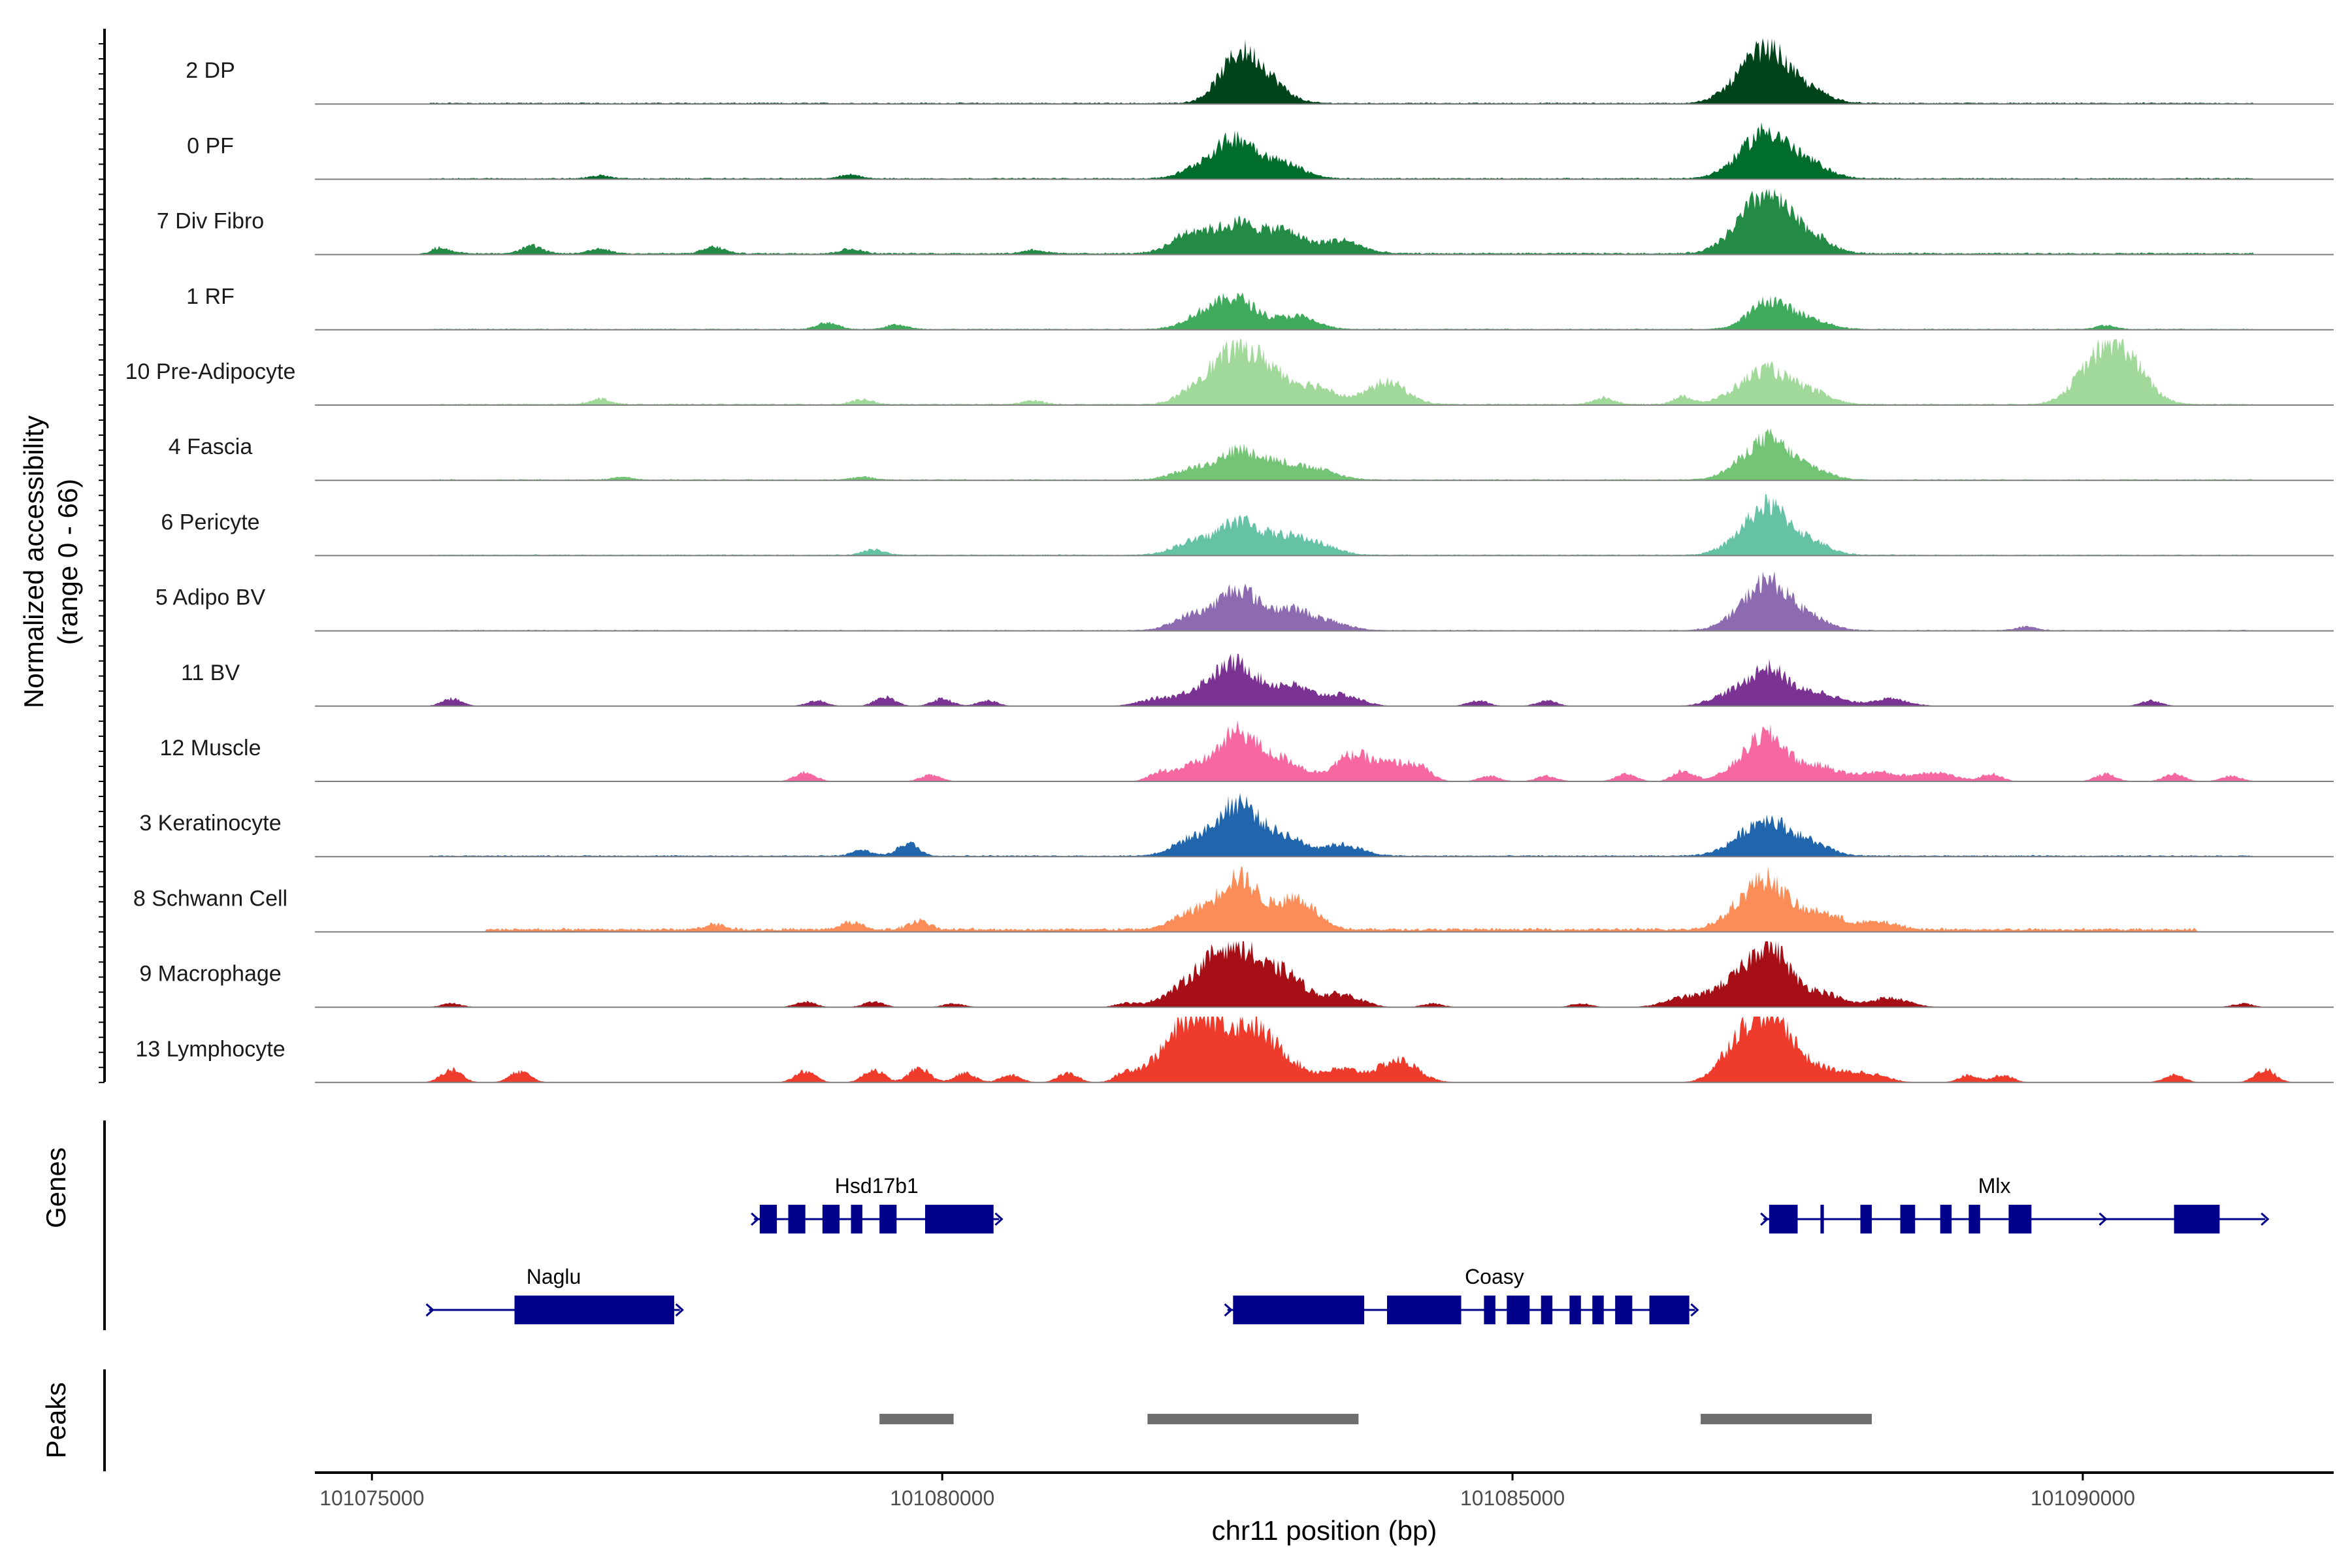 This screenshot has height=1568, width=2352. What do you see at coordinates (1512, 1498) in the screenshot?
I see `x-tick-label: 101085000` at bounding box center [1512, 1498].